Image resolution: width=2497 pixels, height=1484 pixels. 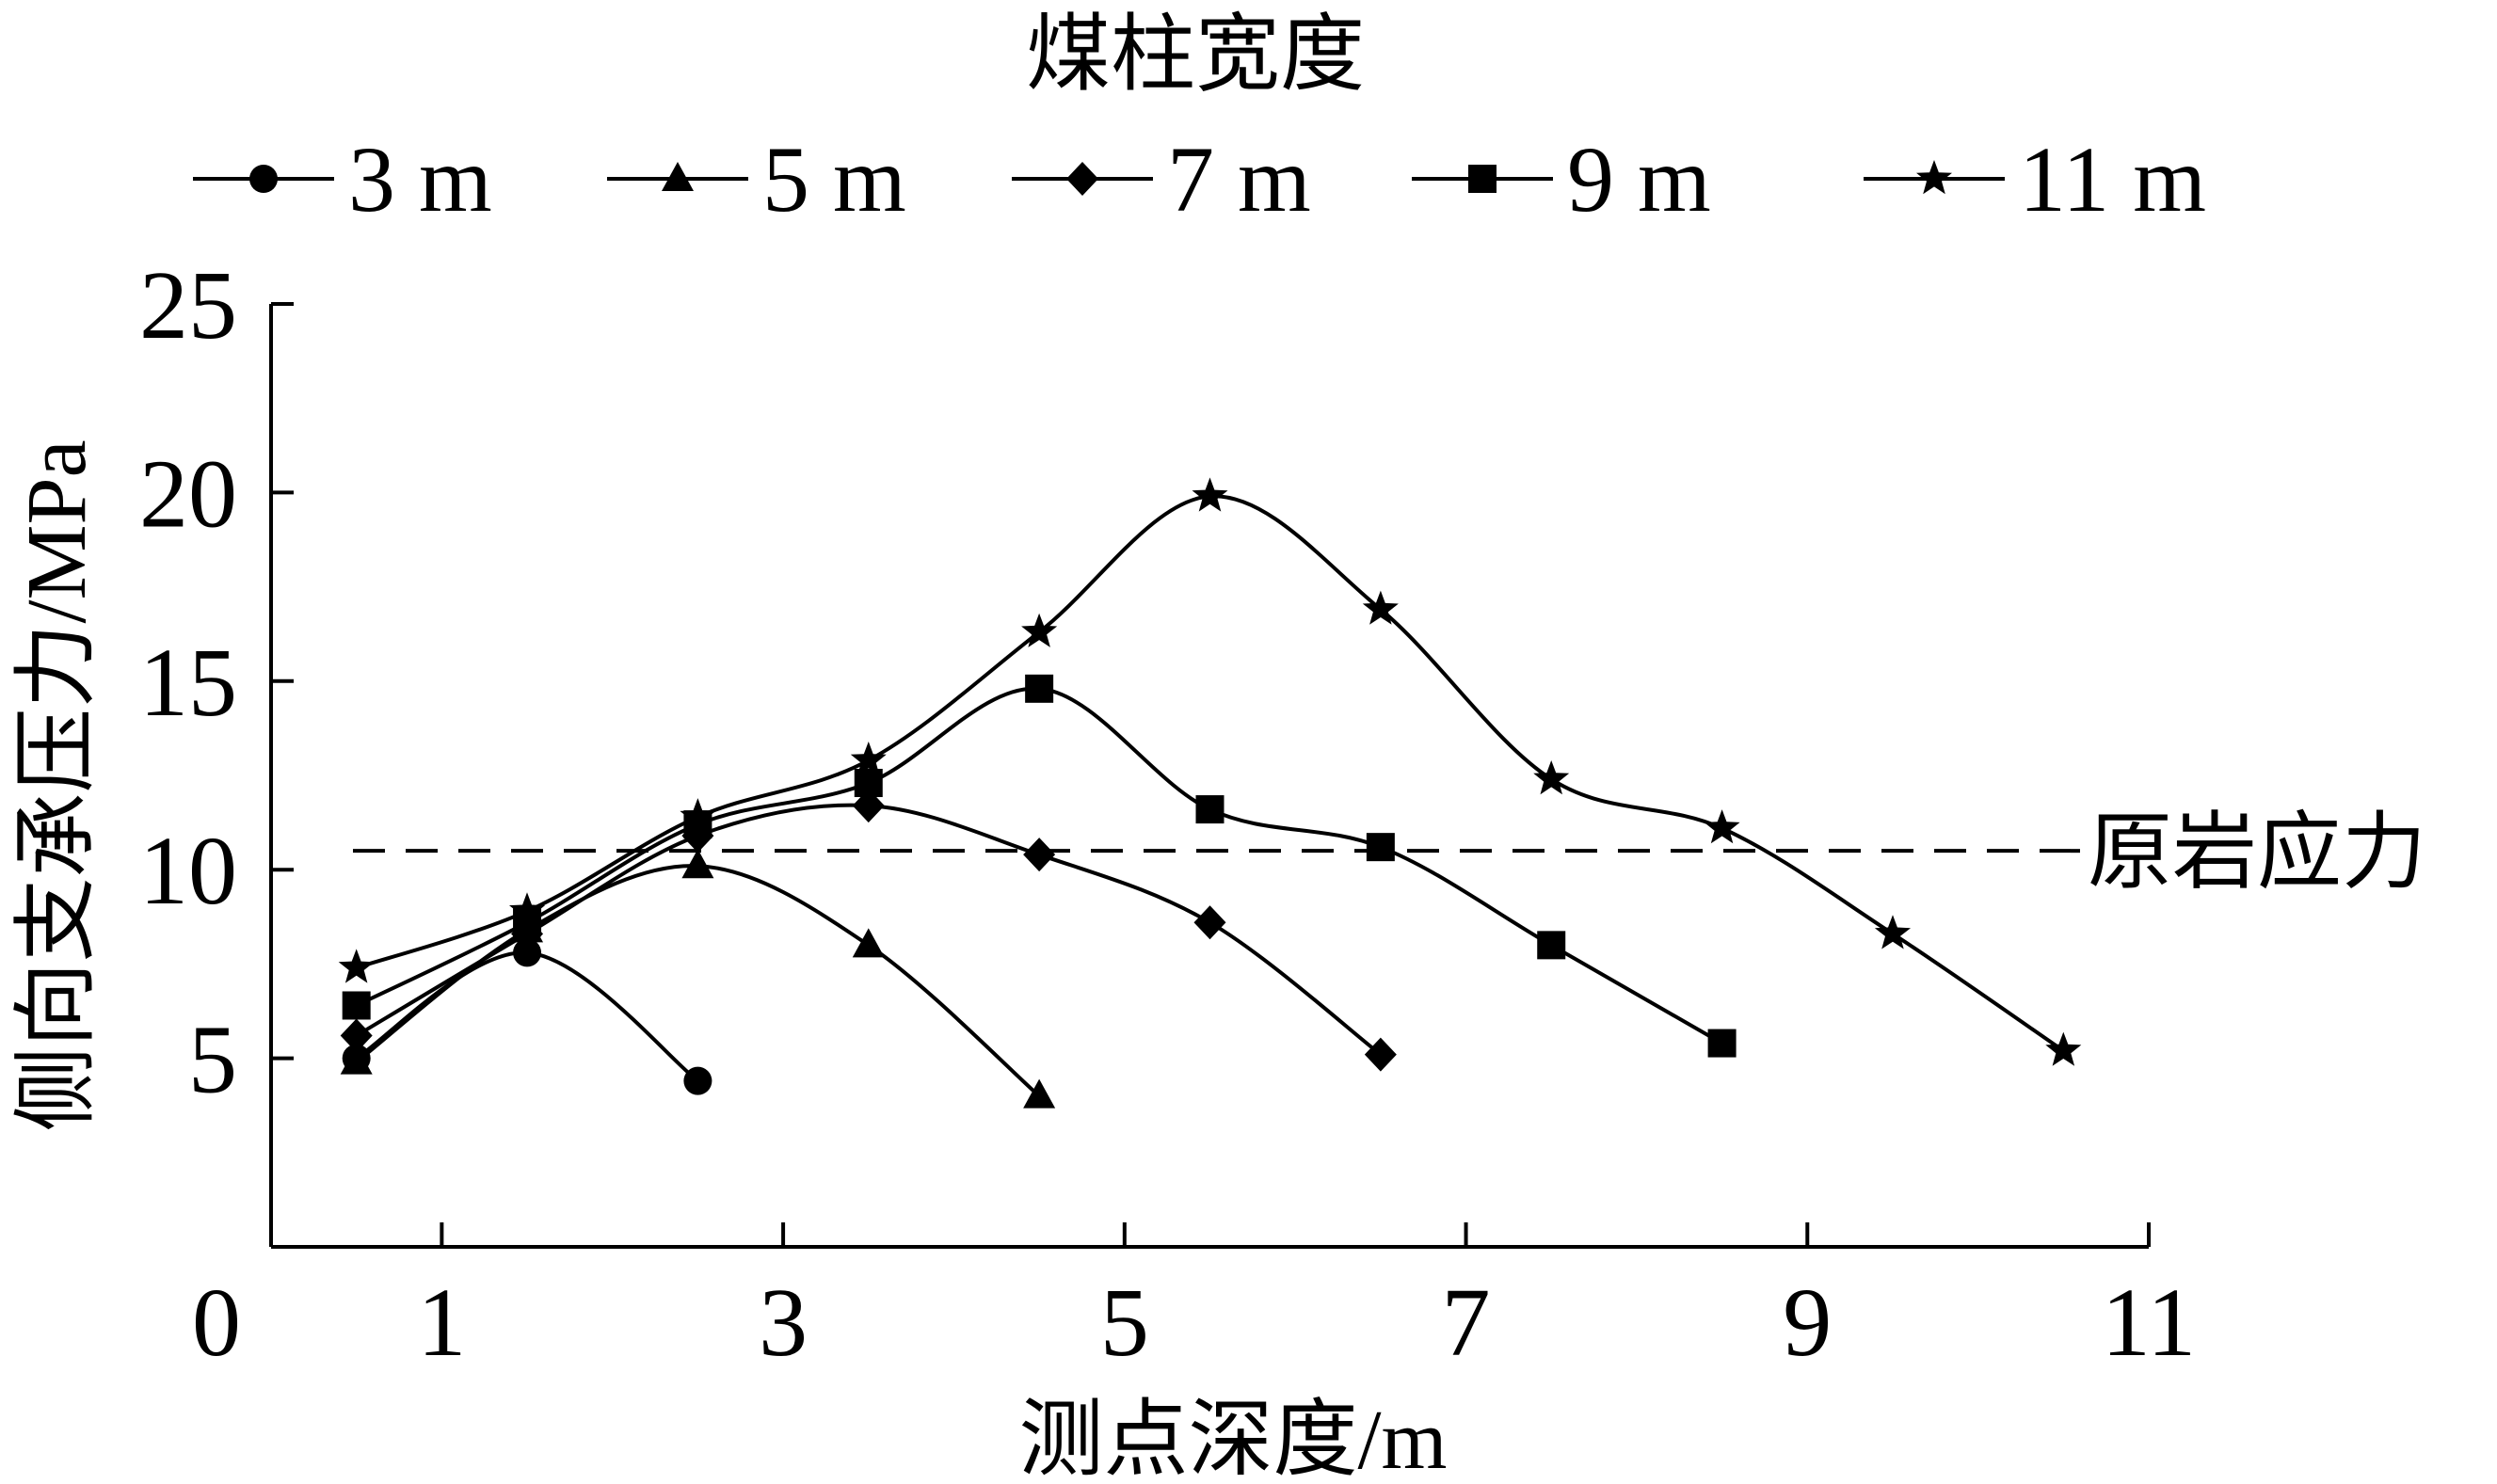 What do you see at coordinates (1639, 179) in the screenshot?
I see `legend-label: 9 m` at bounding box center [1639, 179].